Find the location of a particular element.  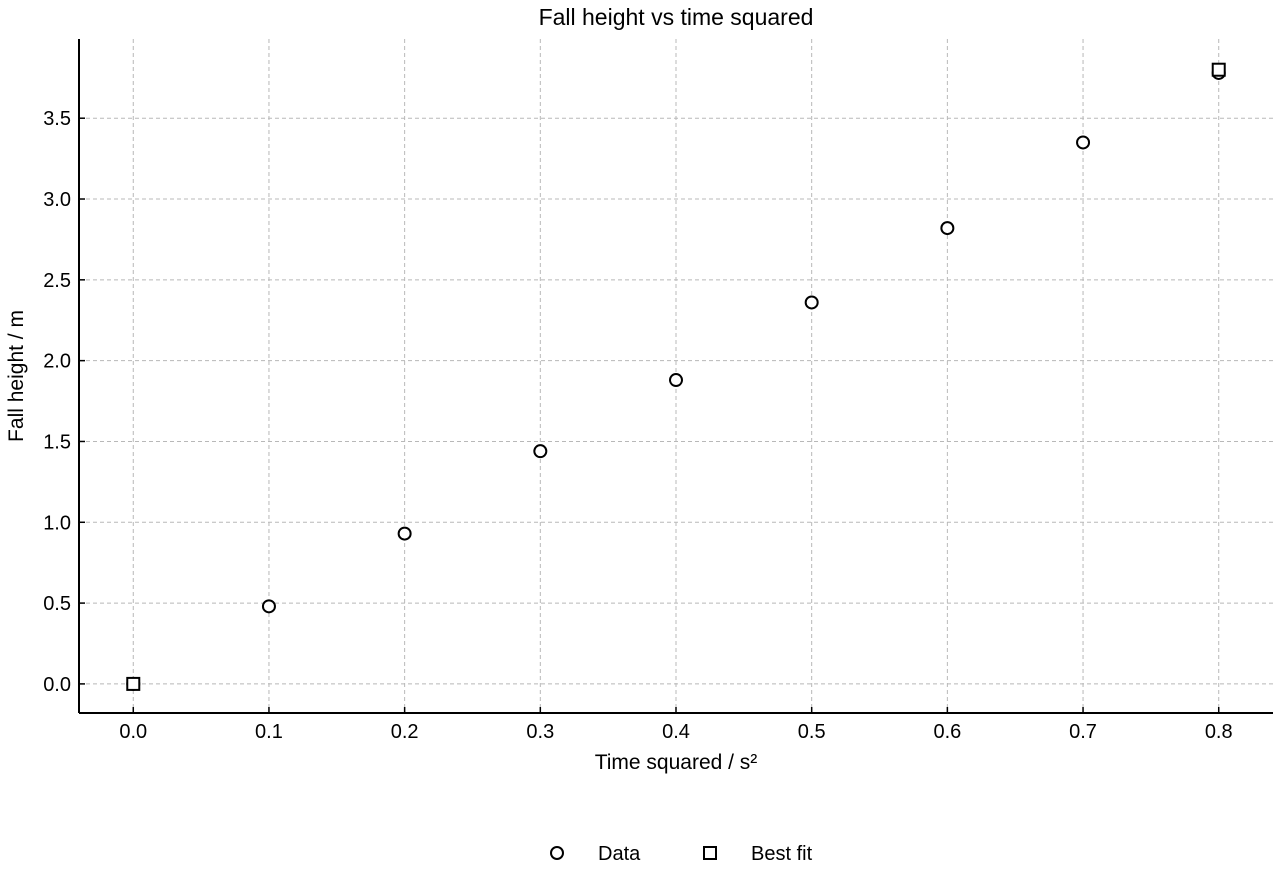

legend-square-marker is located at coordinates (710, 853).